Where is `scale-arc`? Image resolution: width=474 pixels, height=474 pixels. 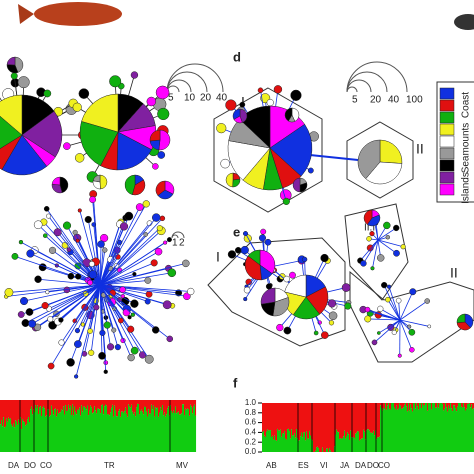 scale-arc is located at coordinates (178, 235).